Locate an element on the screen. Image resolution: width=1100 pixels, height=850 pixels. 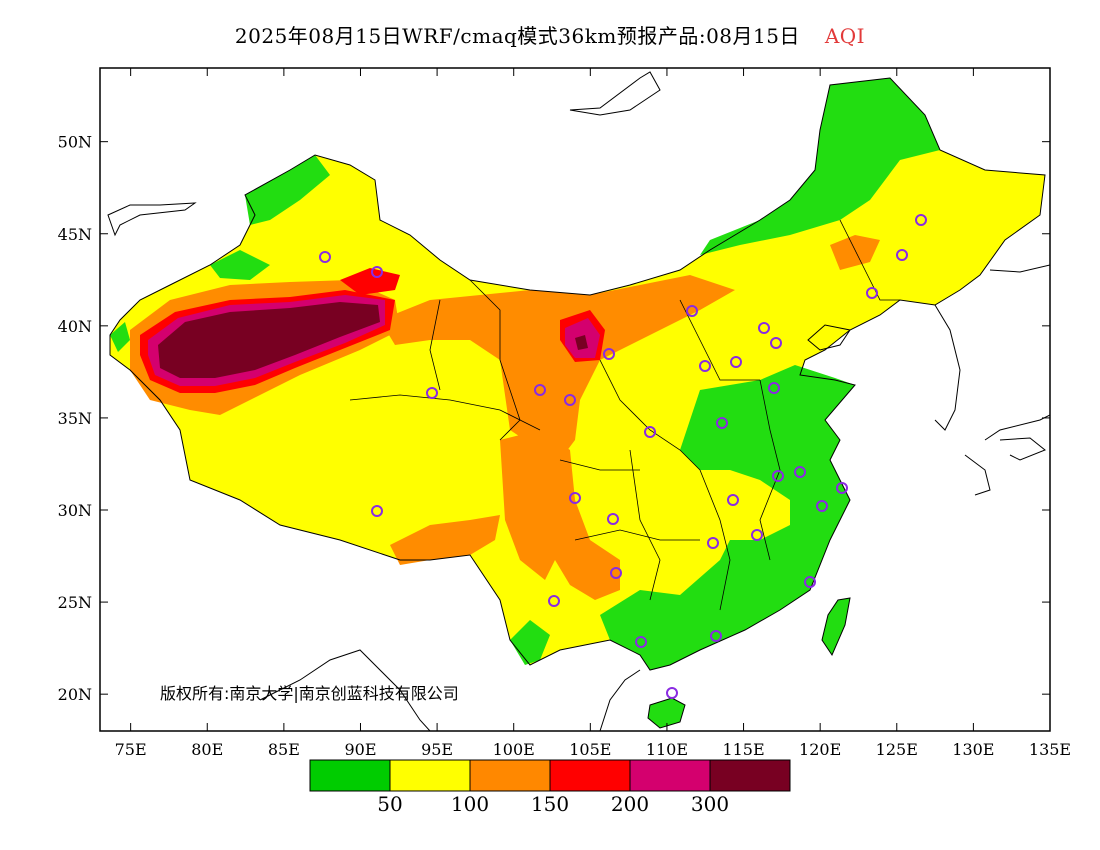
green-northeast is located at coordinates (820, 166).